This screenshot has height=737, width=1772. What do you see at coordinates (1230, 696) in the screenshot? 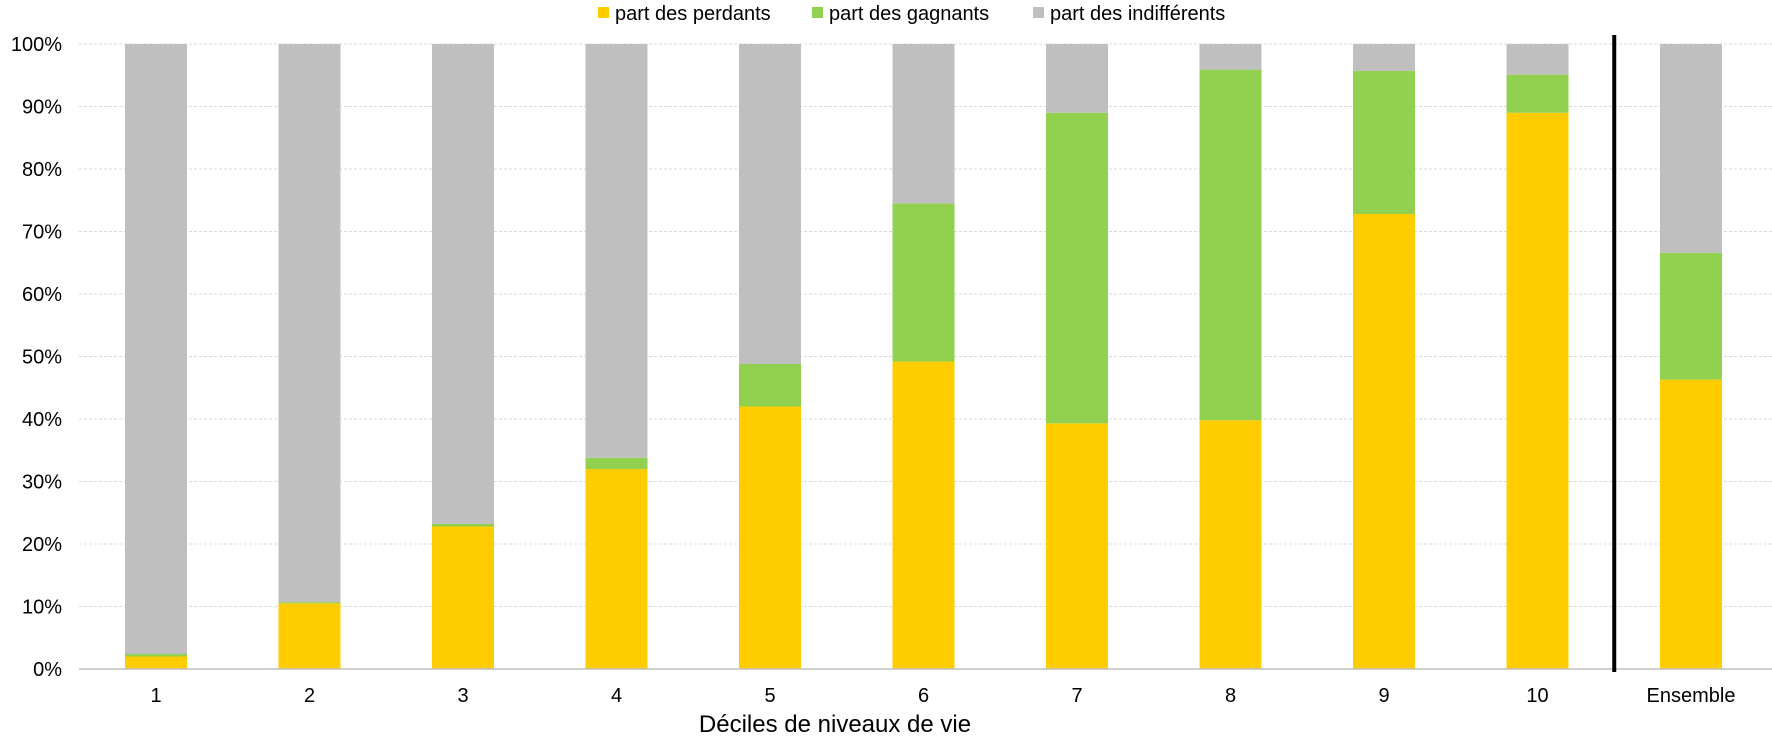
I see `x-tick-label: 8` at bounding box center [1230, 696].